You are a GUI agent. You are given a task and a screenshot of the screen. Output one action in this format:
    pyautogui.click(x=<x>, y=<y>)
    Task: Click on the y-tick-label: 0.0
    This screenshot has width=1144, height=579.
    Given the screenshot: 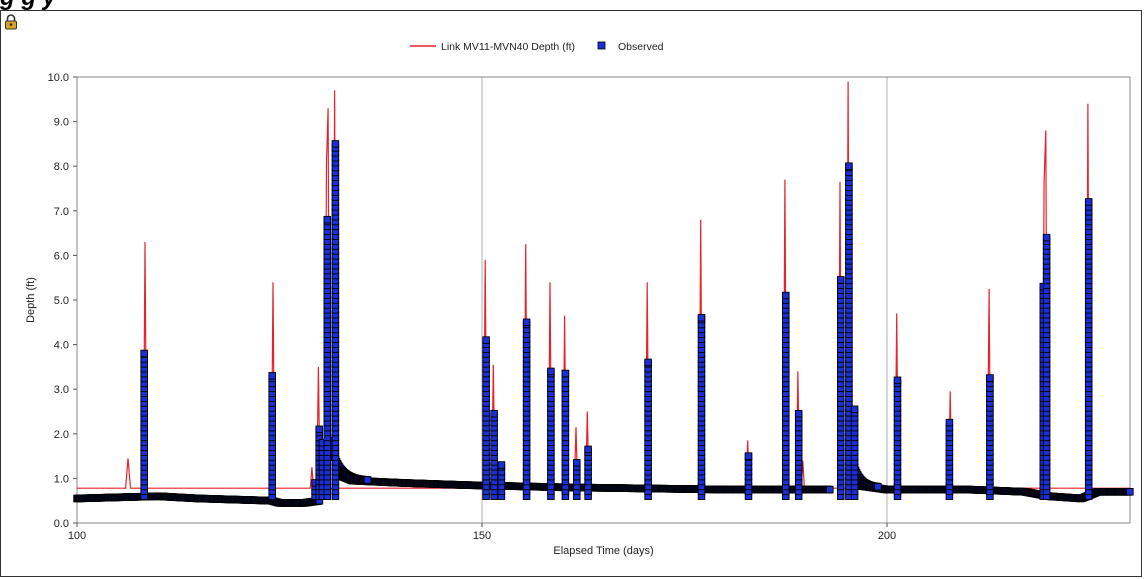 What is the action you would take?
    pyautogui.click(x=61, y=524)
    